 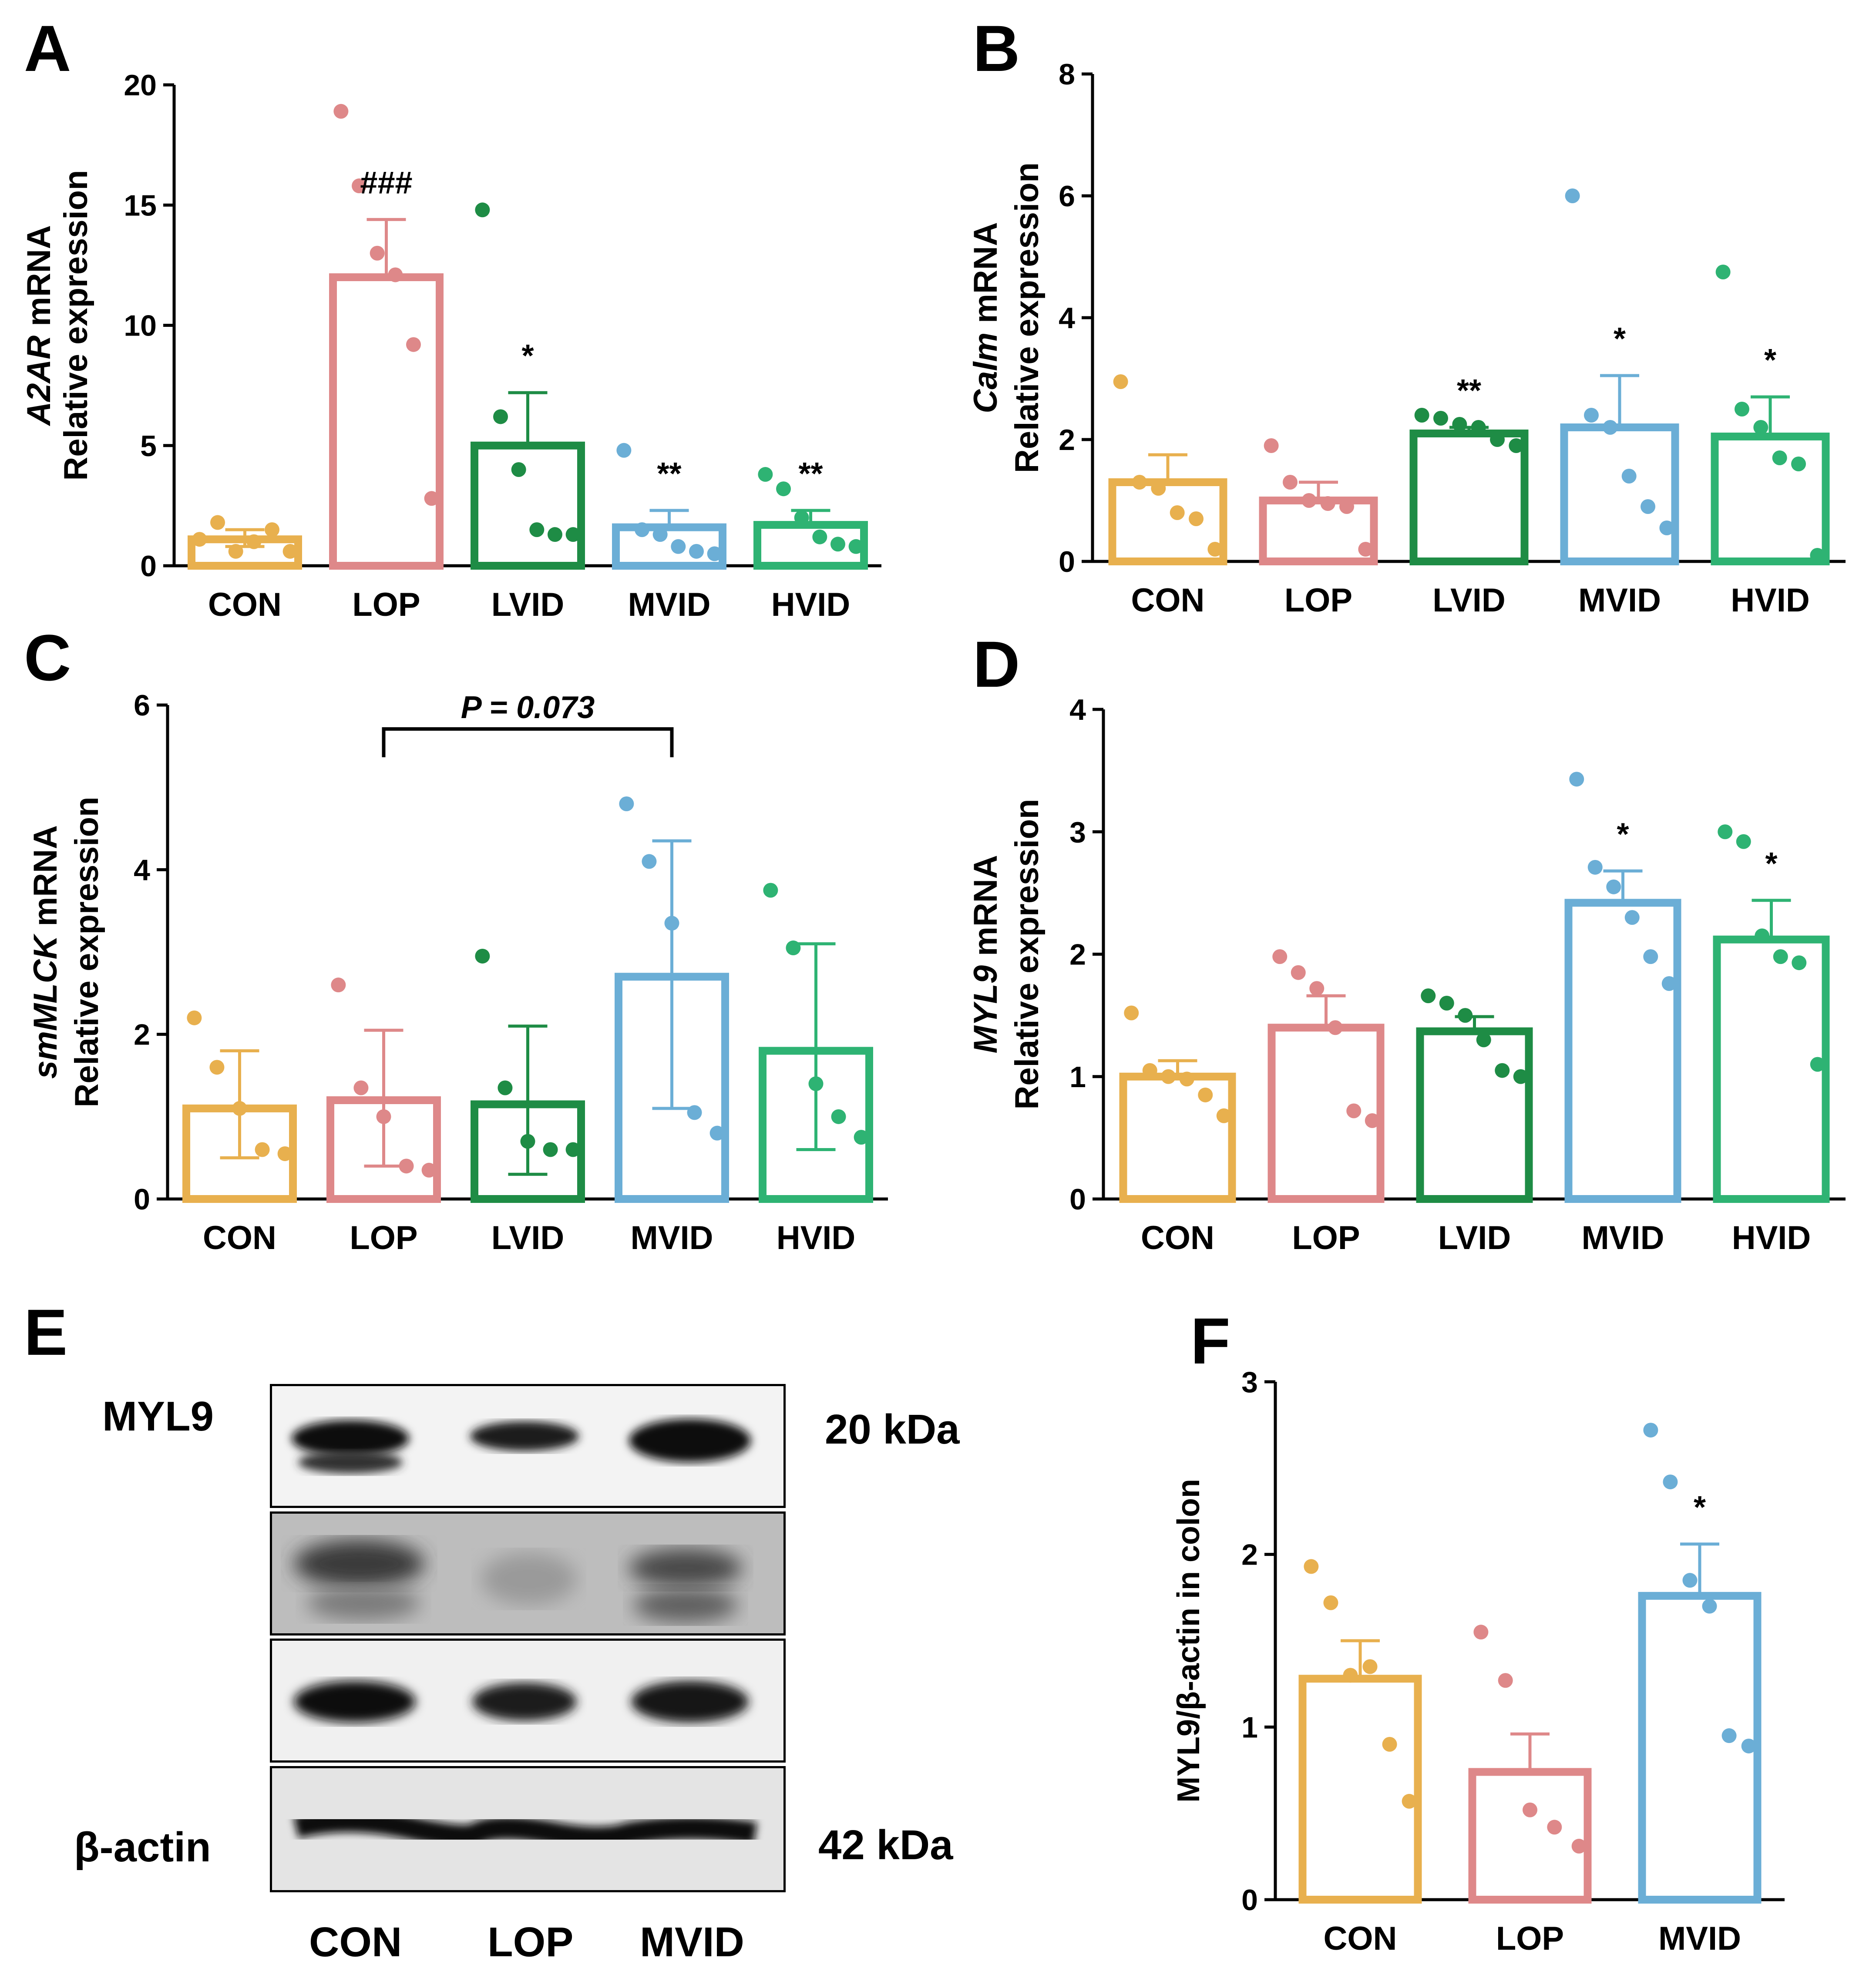 What do you see at coordinates (996, 664) in the screenshot?
I see `panel-letter-d: D` at bounding box center [996, 664].